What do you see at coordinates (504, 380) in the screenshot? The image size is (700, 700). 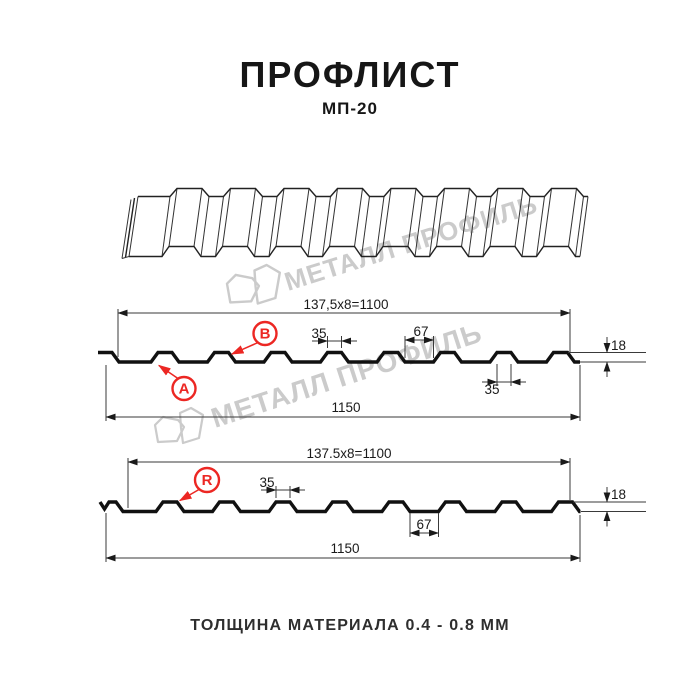 I see `dim-crest-width-underside: 35` at bounding box center [504, 380].